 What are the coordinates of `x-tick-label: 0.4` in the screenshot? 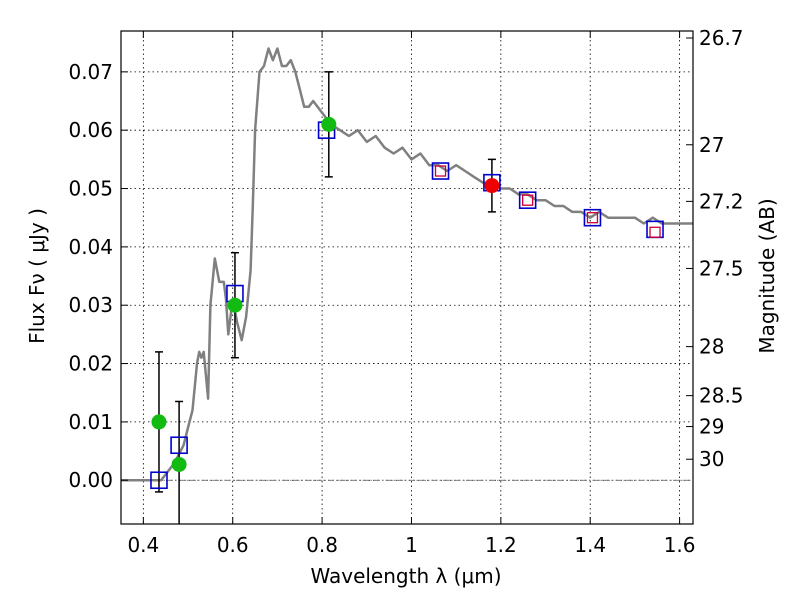 It's located at (143, 545).